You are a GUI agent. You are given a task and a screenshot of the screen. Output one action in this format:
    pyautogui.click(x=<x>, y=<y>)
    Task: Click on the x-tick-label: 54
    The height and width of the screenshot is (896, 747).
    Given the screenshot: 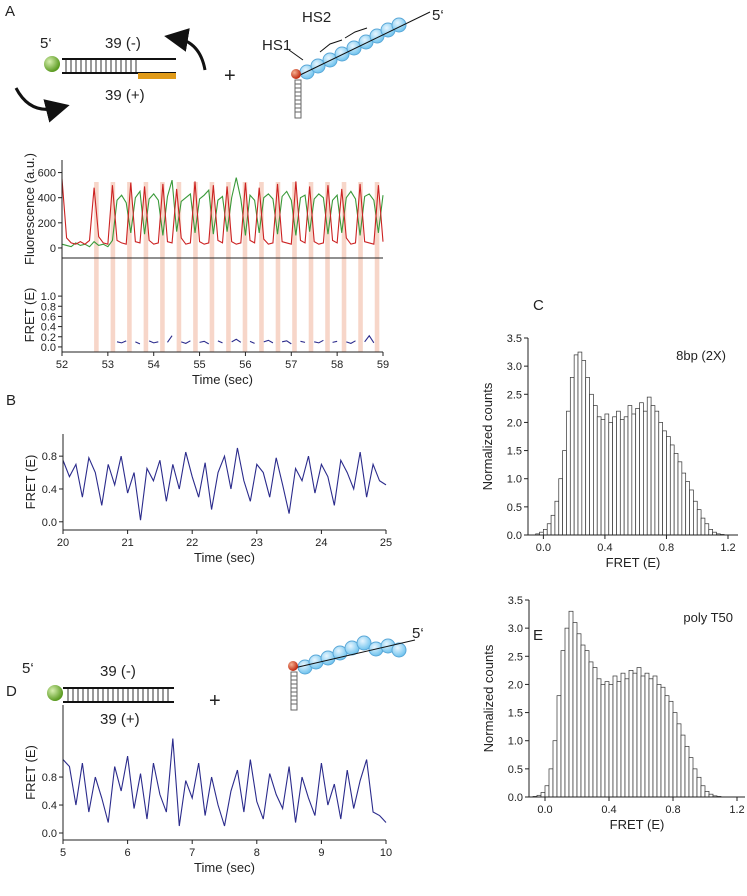 What is the action you would take?
    pyautogui.click(x=154, y=365)
    